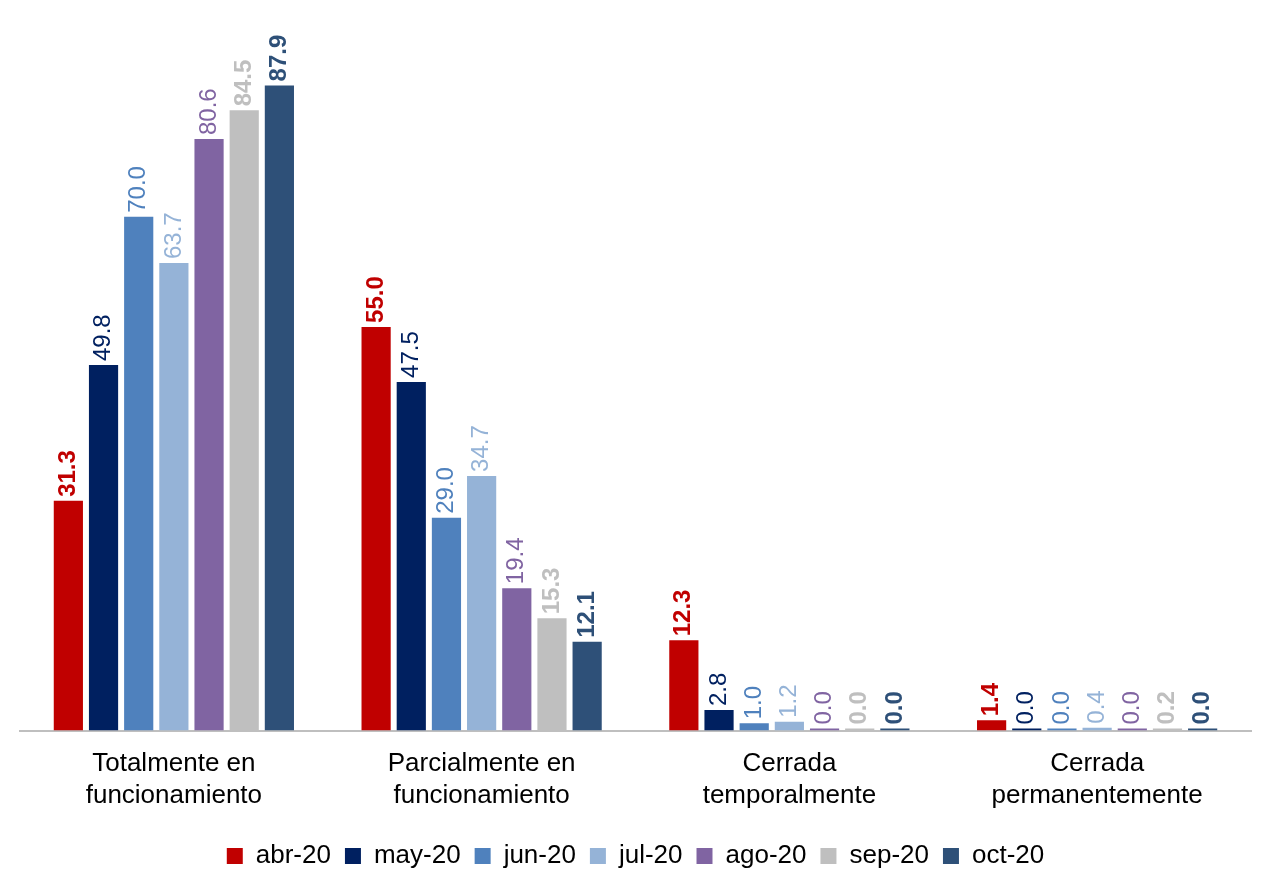 The width and height of the screenshot is (1261, 879). Describe the element at coordinates (481, 778) in the screenshot. I see `x-tick-label: Parcialmente en funcionamiento` at that location.